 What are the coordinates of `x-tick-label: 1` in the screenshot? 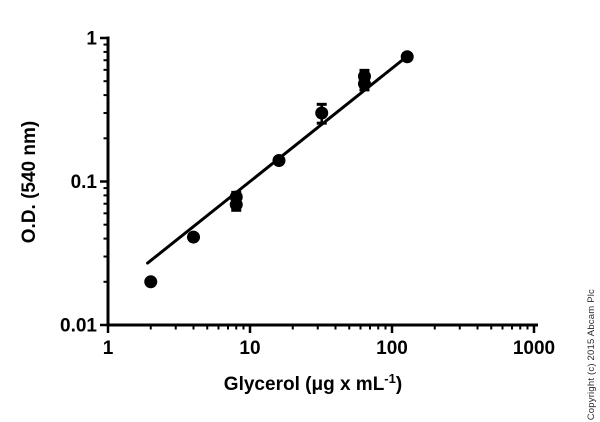 It's located at (108, 348).